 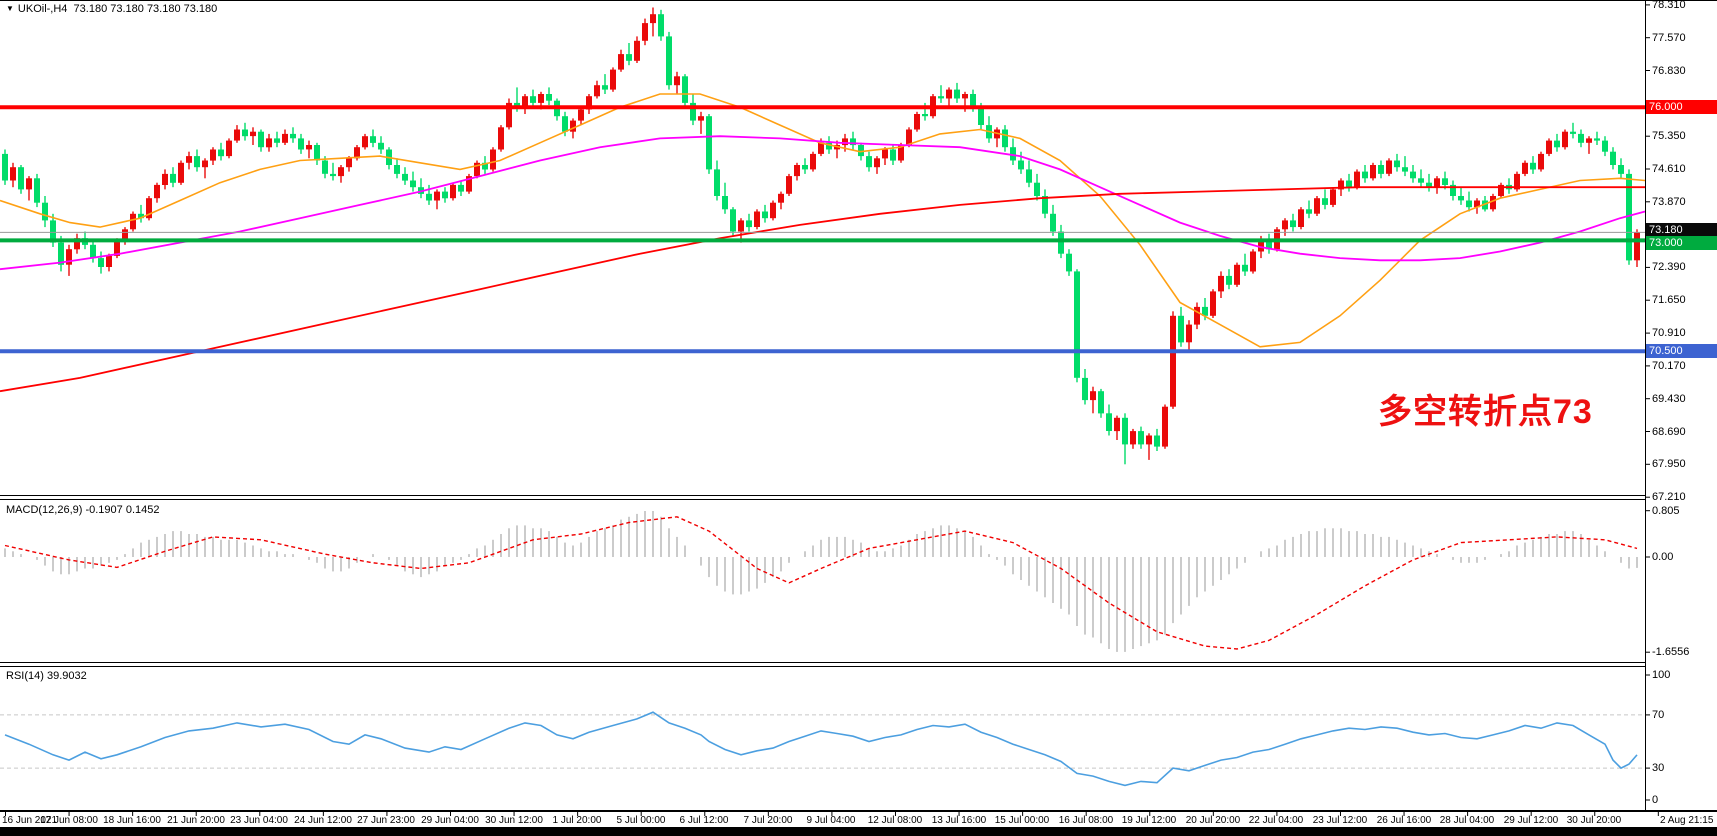 I want to click on price-badge-73.180: 73.180, so click(x=1681, y=230).